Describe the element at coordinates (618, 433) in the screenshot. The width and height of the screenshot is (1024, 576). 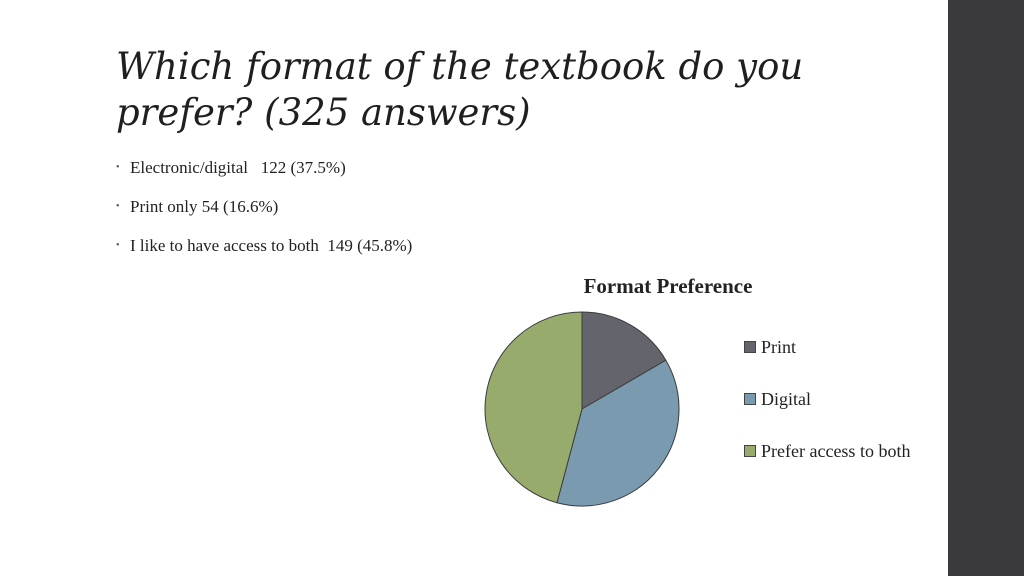
I see `pie-slice-digital` at that location.